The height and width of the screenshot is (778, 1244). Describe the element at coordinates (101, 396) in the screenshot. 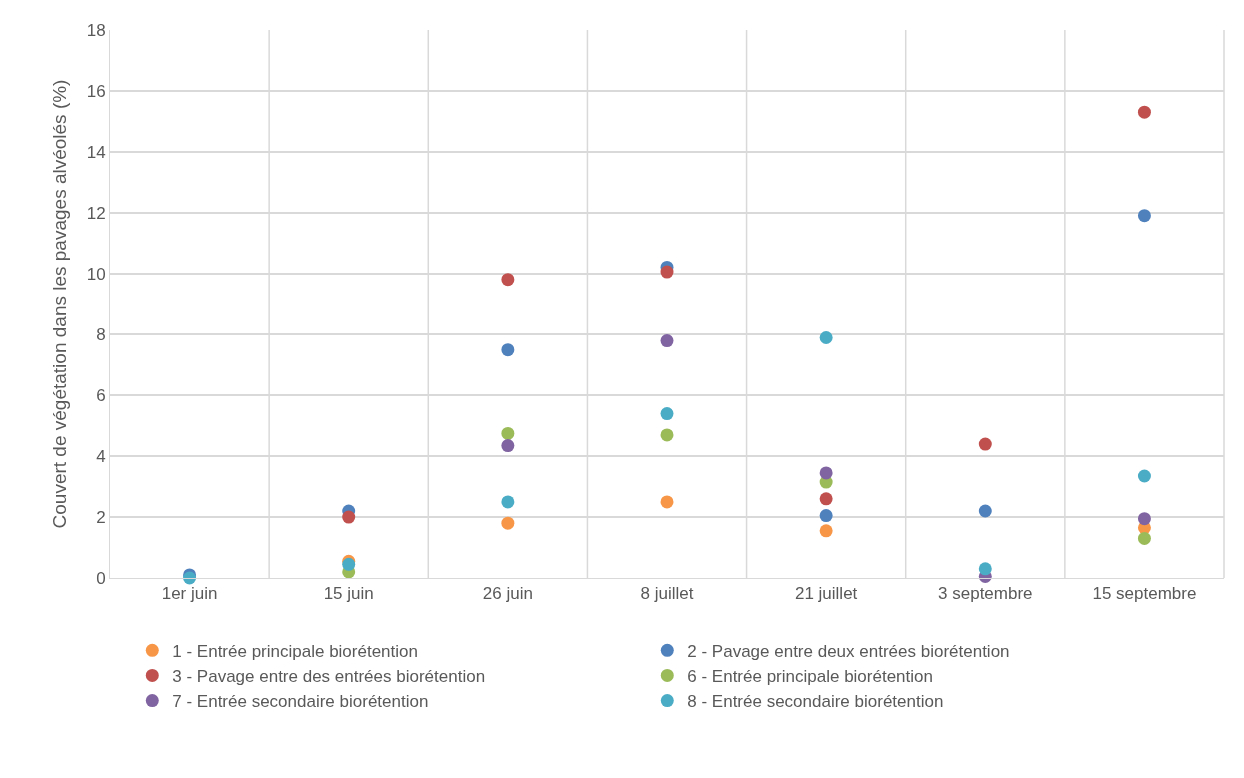

I see `y-tick-label: 6` at that location.